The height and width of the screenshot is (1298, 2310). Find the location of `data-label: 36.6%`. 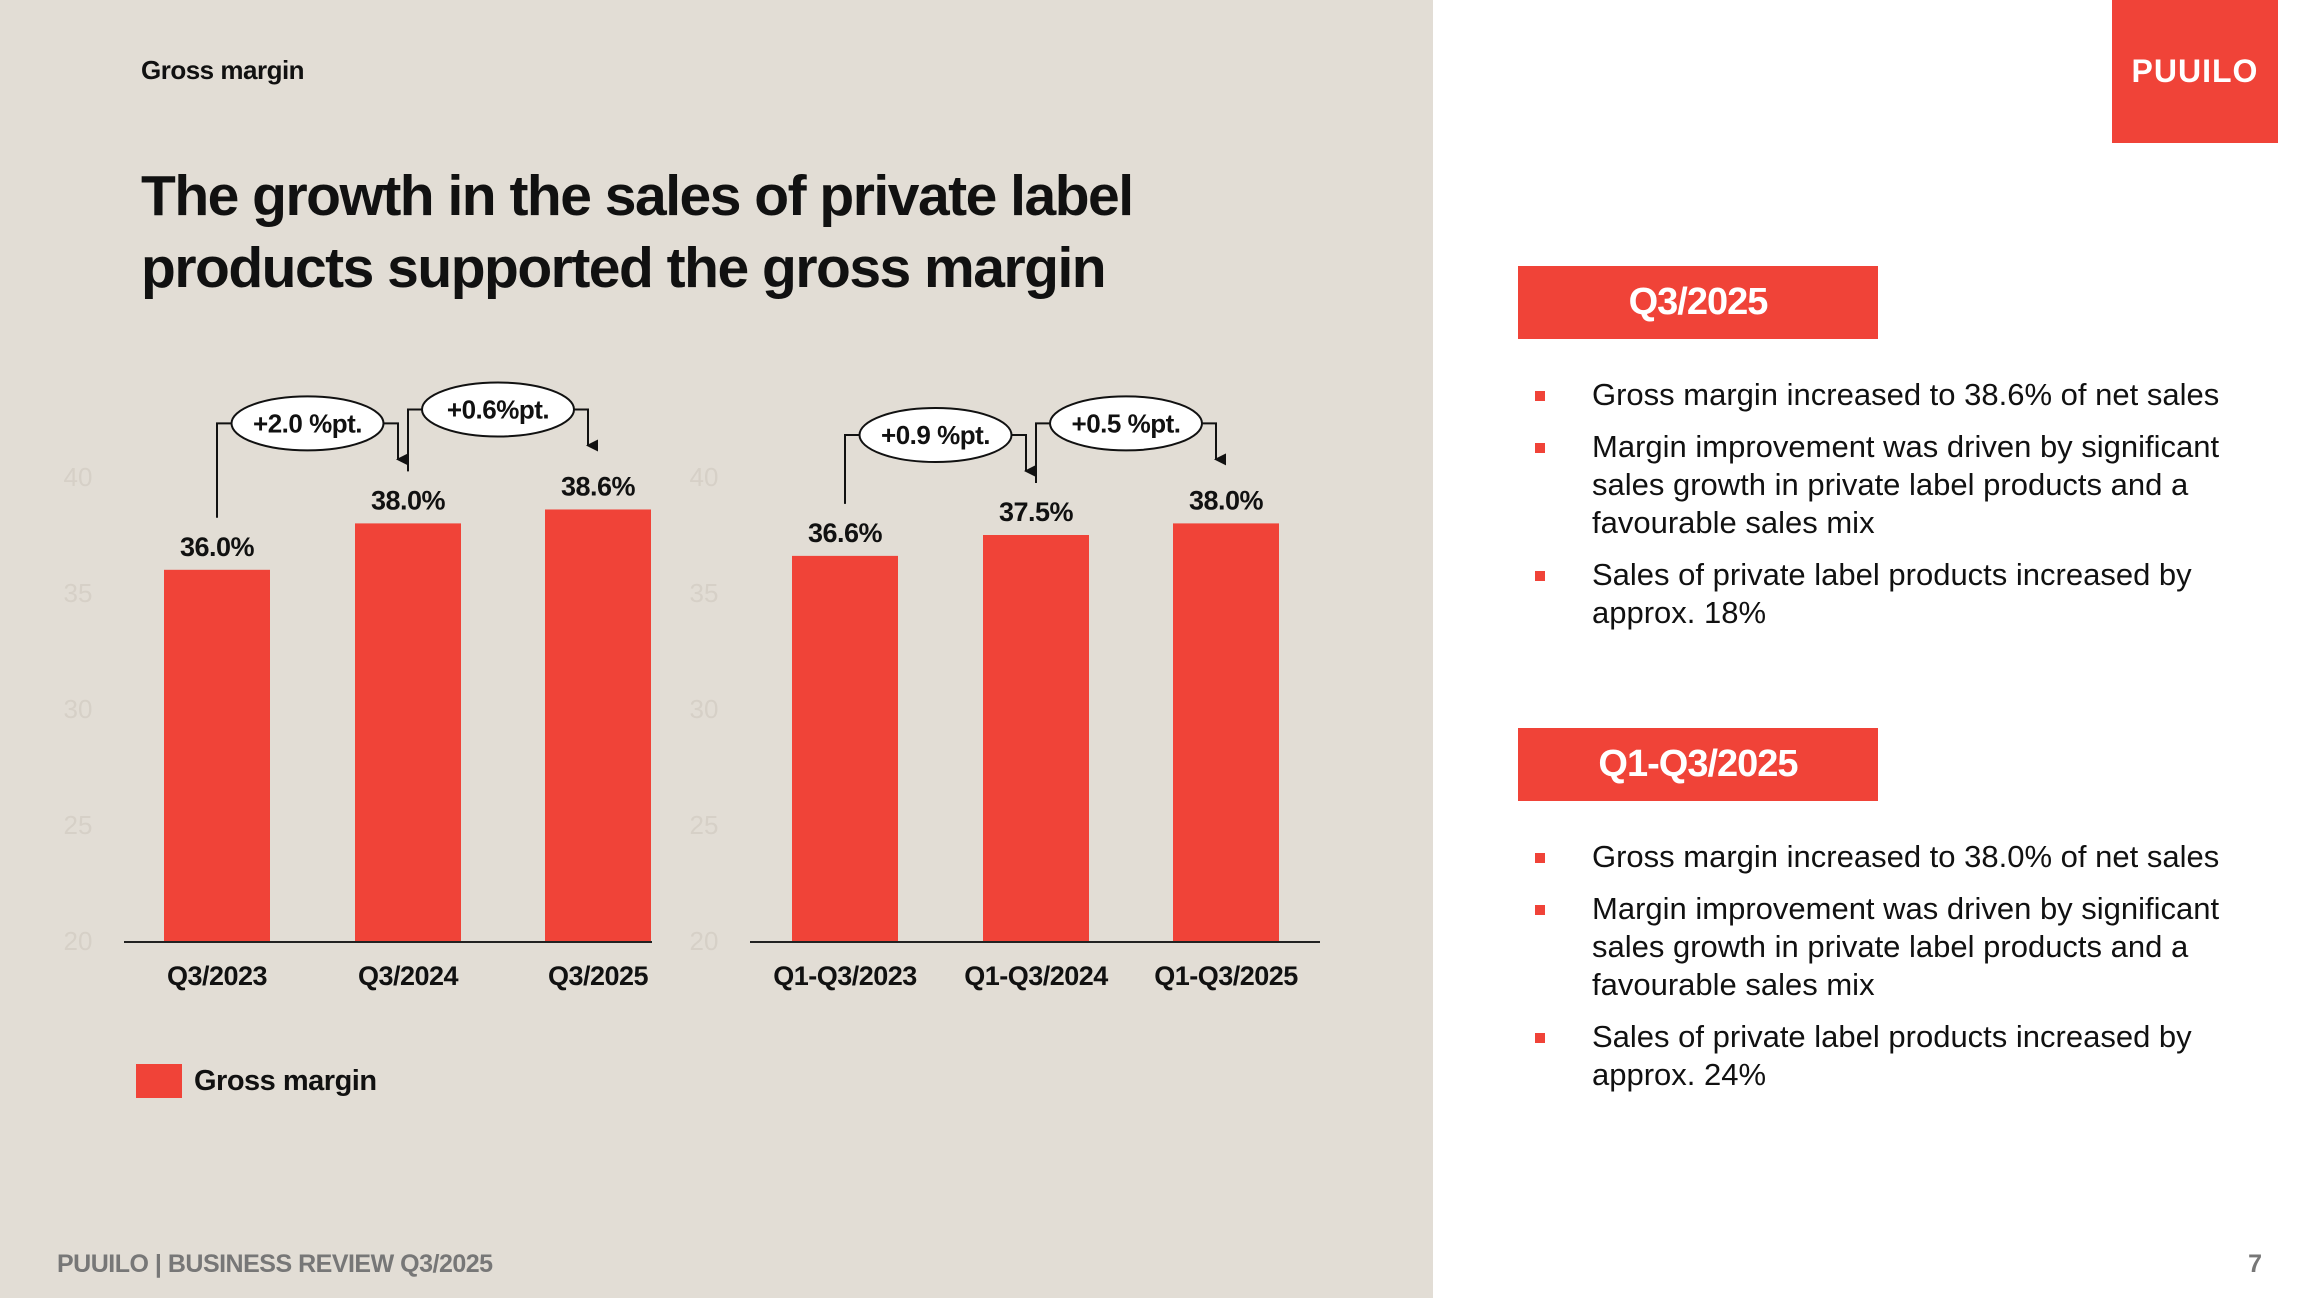

data-label: 36.6% is located at coordinates (845, 533).